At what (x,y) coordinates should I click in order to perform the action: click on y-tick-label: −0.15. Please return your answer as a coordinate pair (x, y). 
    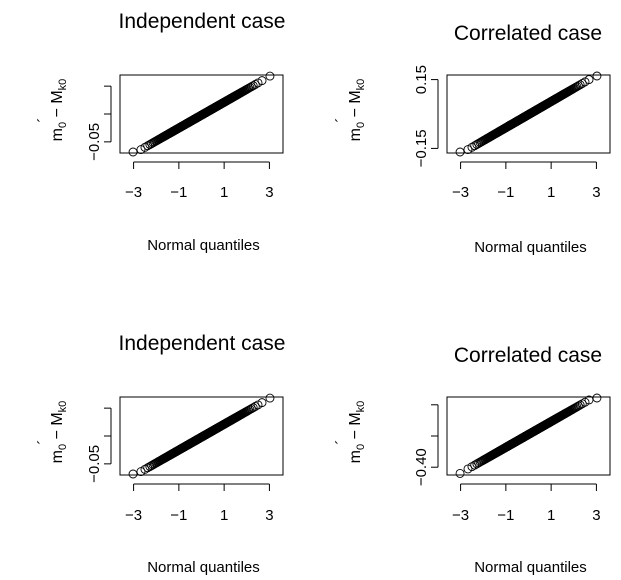
    Looking at the image, I should click on (421, 148).